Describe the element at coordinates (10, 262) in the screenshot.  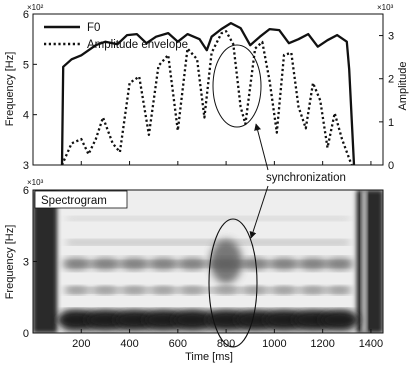
I see `bottom-y-axis-label: Frequency [Hz]` at that location.